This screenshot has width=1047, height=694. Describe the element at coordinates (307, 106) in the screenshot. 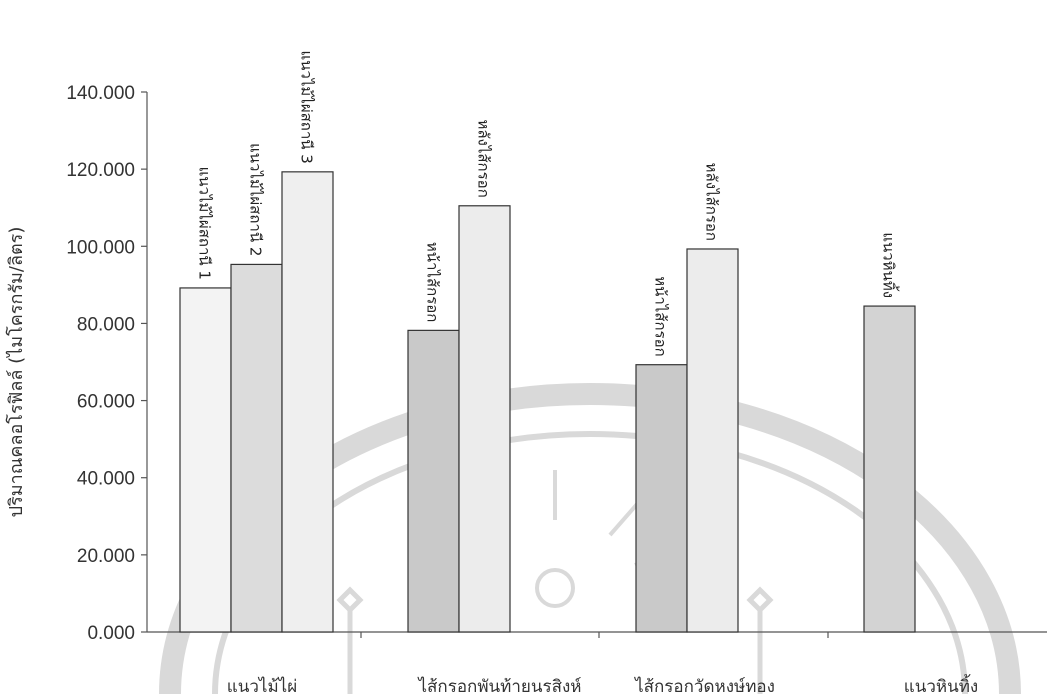

I see `bar-label: แนวไม้ไผ่สถานี 3` at that location.